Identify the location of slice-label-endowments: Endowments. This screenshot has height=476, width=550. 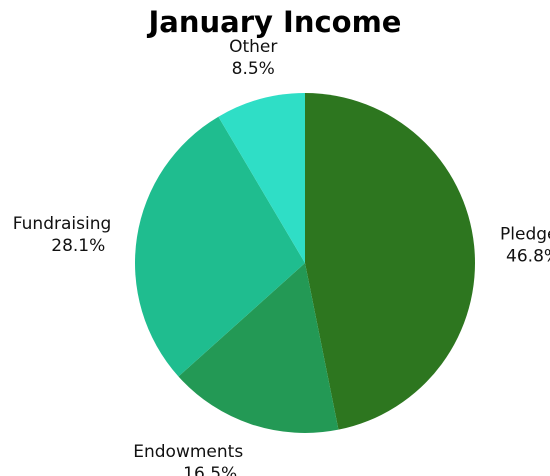
(188, 452).